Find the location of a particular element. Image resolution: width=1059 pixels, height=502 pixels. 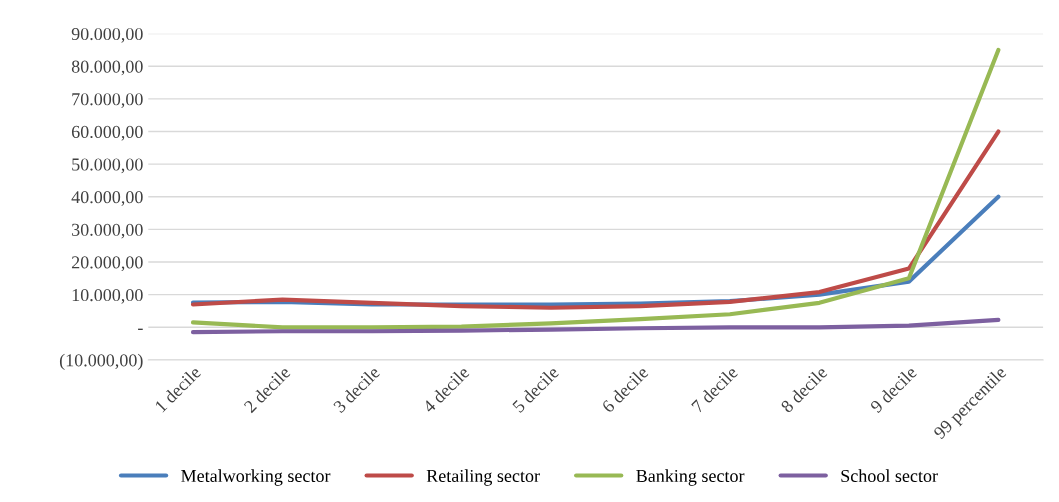

y-tick-label: 40.000,00 is located at coordinates (107, 198).